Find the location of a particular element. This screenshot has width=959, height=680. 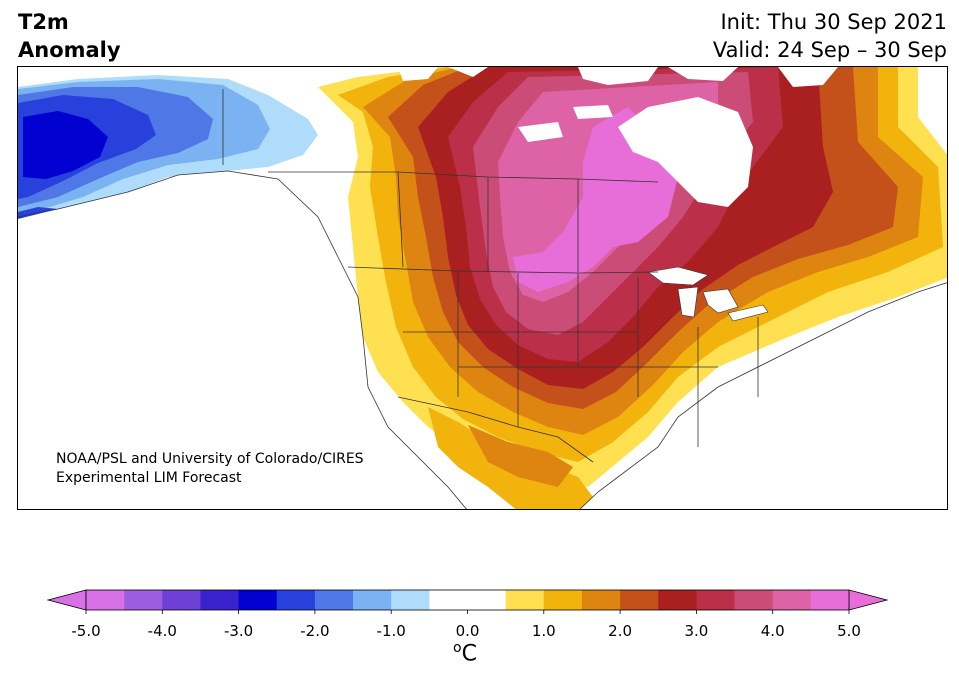

colorbar-extend-min is located at coordinates (66, 600).